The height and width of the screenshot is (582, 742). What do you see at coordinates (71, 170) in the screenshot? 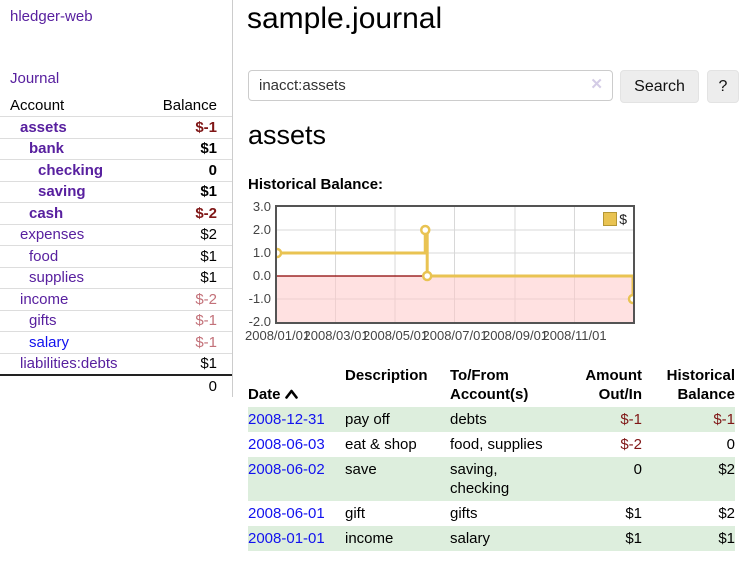
I see `account-link: checking` at bounding box center [71, 170].